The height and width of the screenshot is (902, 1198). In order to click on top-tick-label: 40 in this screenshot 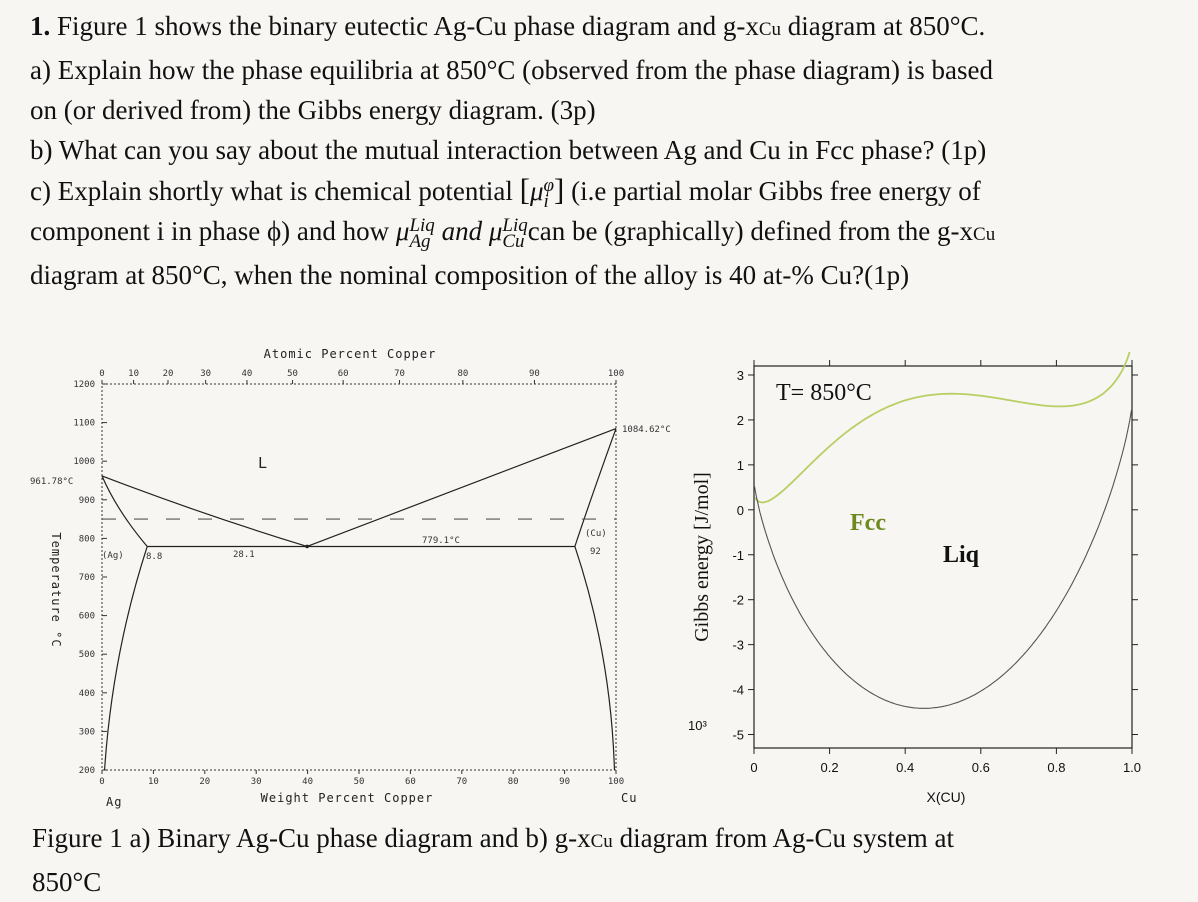, I will do `click(247, 374)`.